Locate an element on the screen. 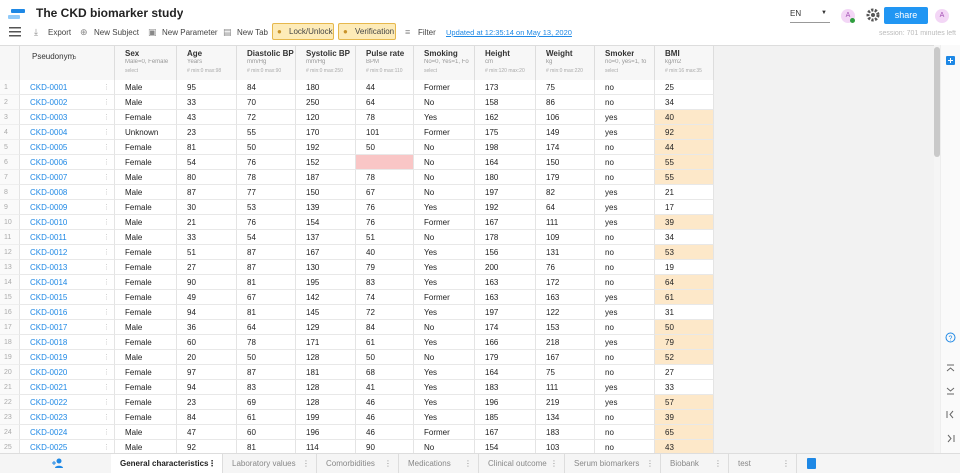 This screenshot has width=960, height=473. cell: 54 is located at coordinates (266, 237).